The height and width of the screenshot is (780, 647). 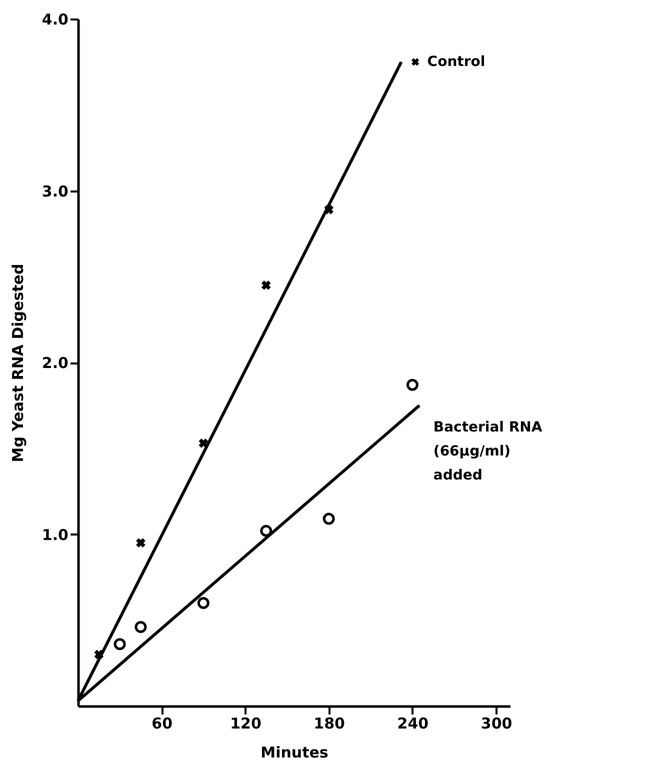 What do you see at coordinates (55, 363) in the screenshot?
I see `y-tick-label: 2.0` at bounding box center [55, 363].